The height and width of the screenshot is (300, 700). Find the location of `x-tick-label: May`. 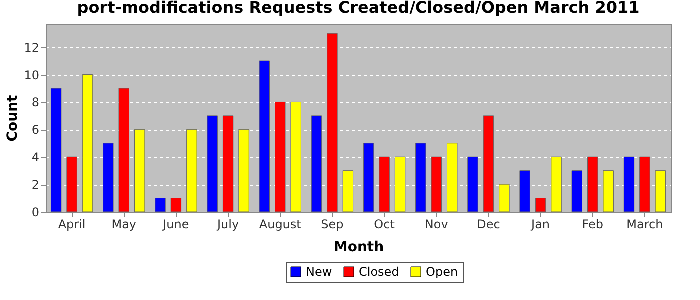

x-tick-label: May is located at coordinates (124, 225).